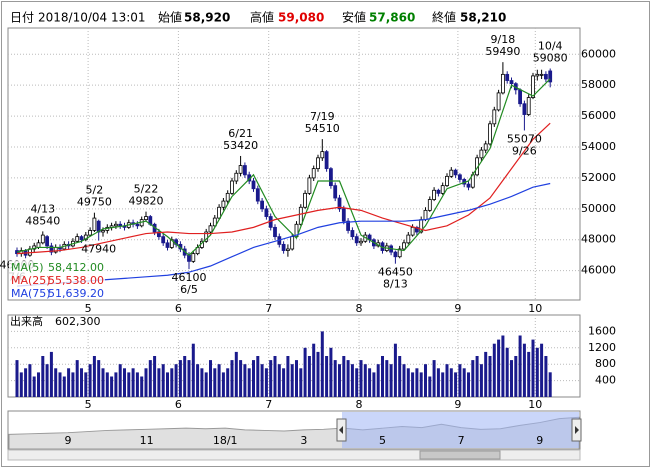 This screenshot has height=469, width=652. What do you see at coordinates (54, 322) in the screenshot?
I see `volume-title-bg` at bounding box center [54, 322].